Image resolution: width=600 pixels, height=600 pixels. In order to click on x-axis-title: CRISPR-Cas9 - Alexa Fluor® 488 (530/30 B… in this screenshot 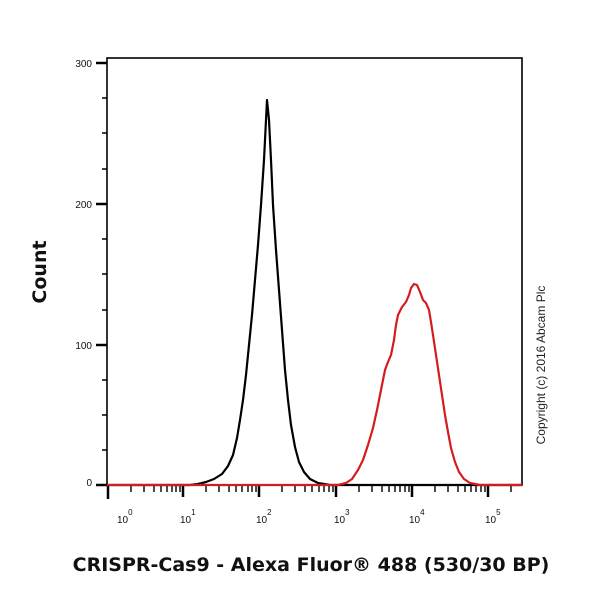, I will do `click(311, 565)`.